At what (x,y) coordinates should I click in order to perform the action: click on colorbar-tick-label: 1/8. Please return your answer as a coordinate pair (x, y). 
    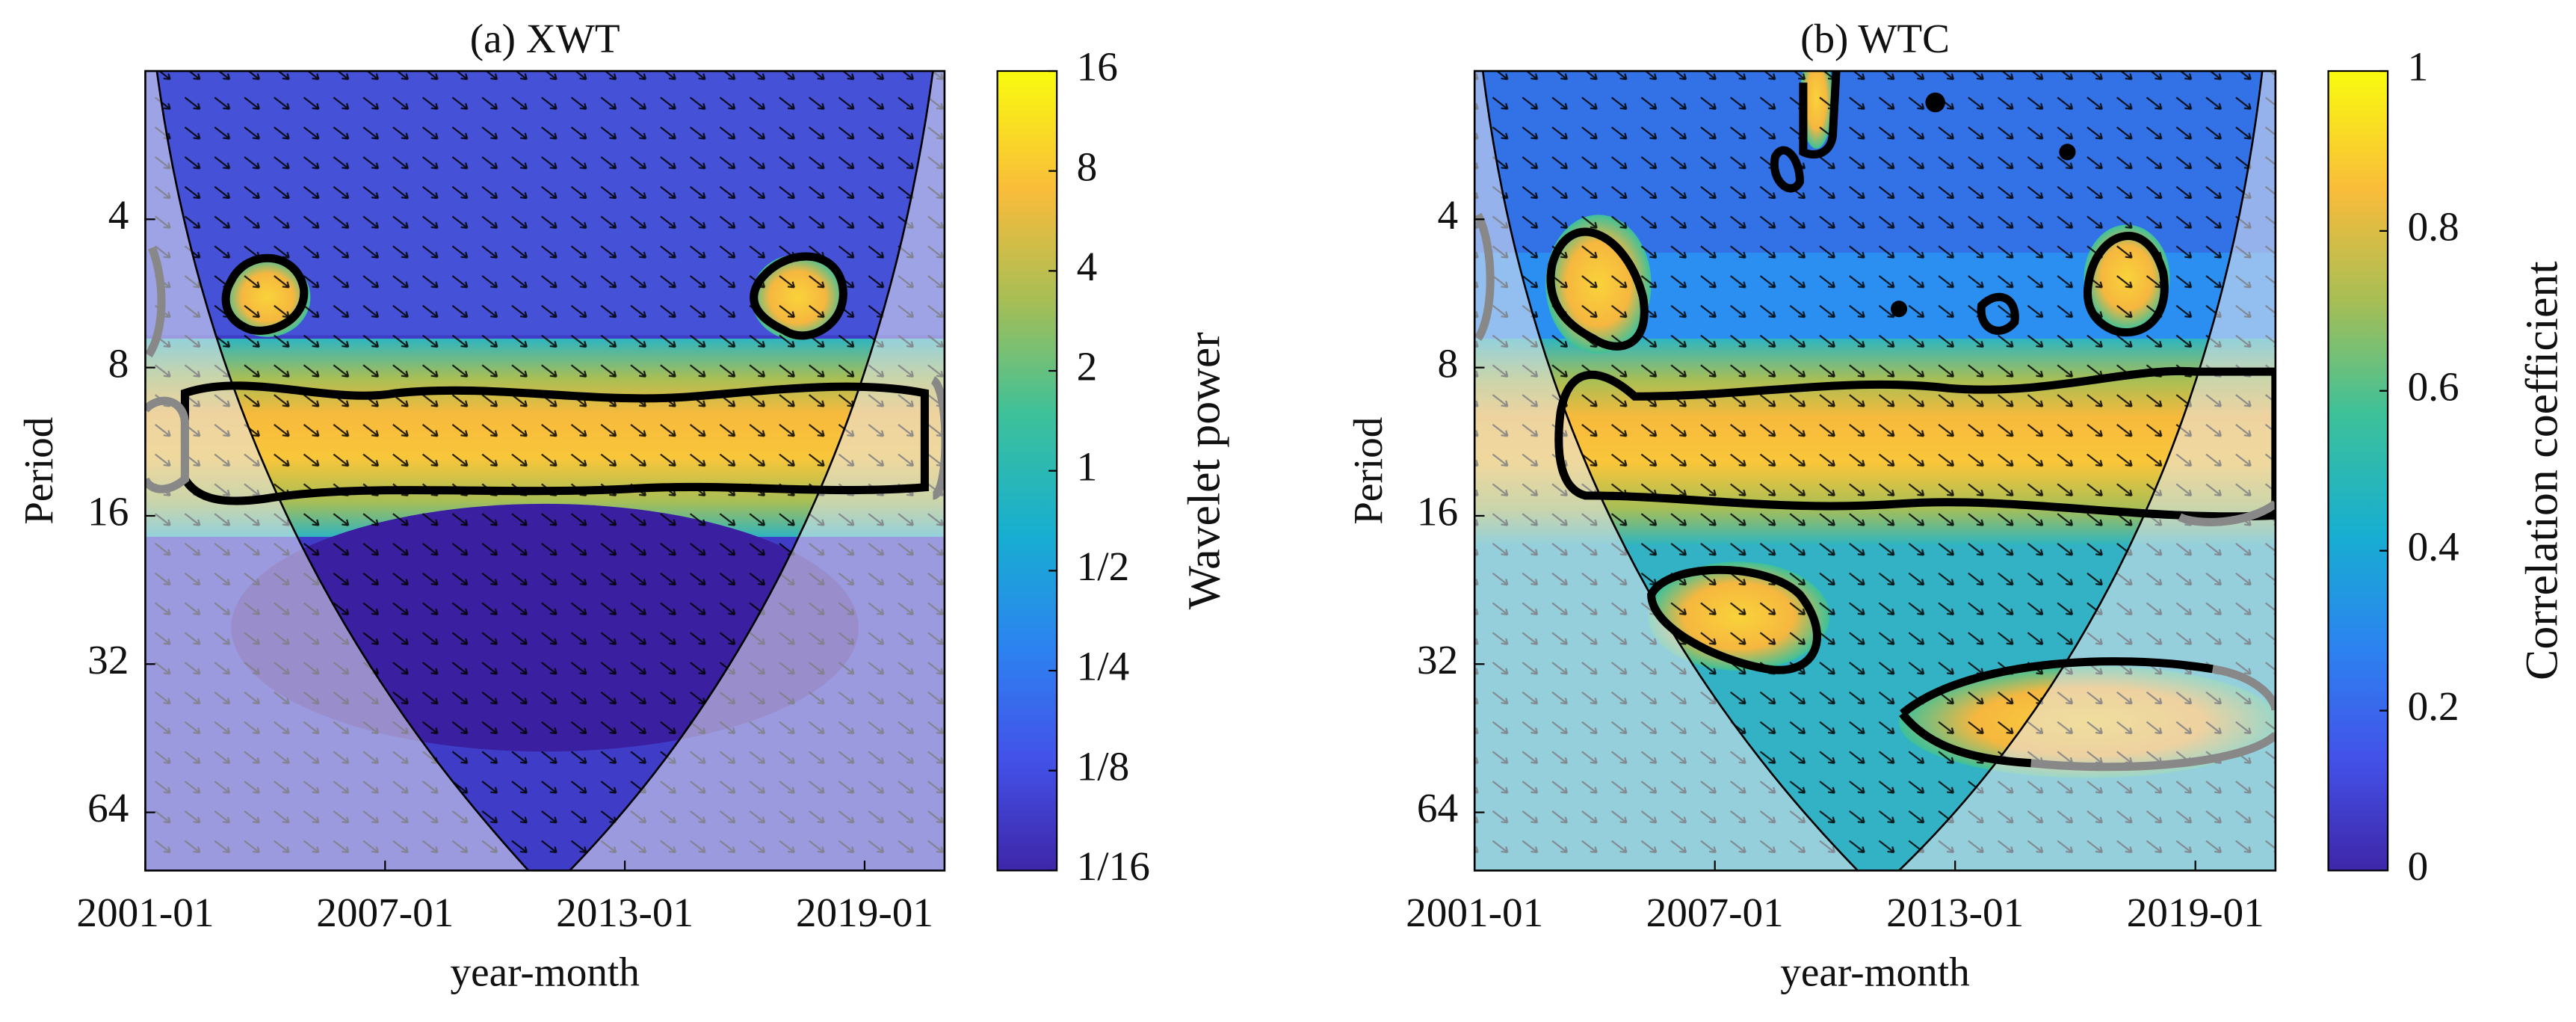
    Looking at the image, I should click on (1103, 766).